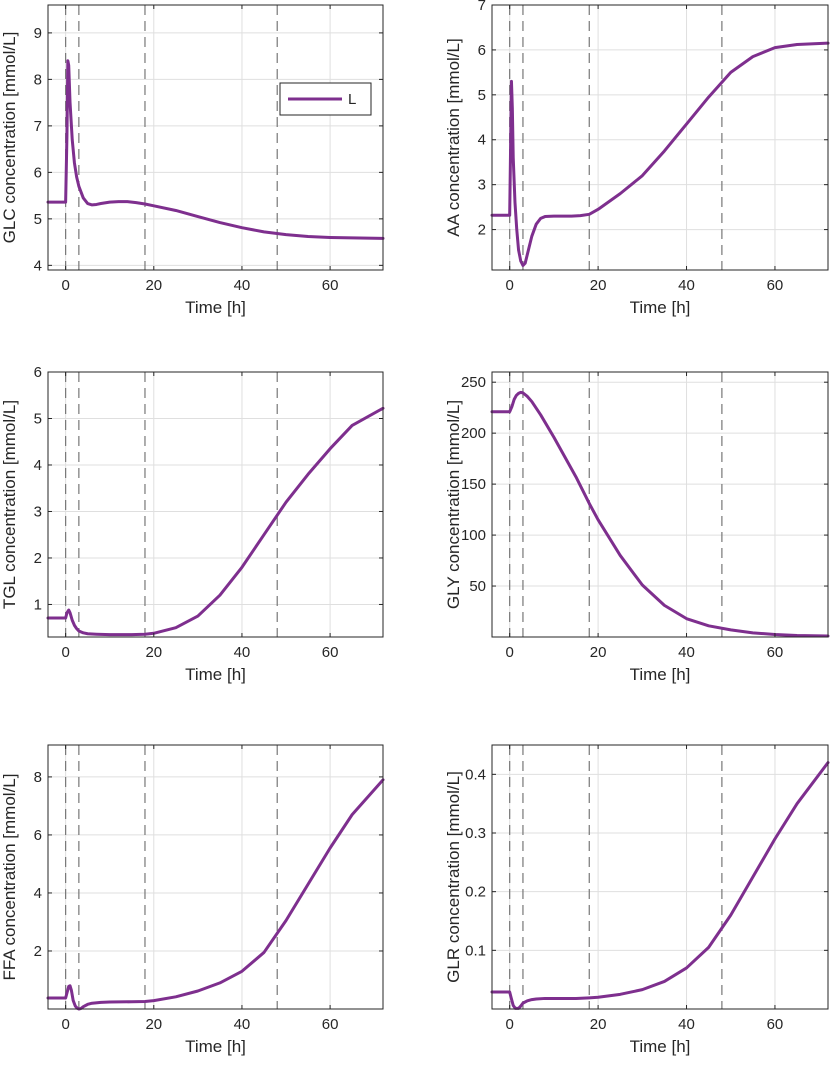  Describe the element at coordinates (475, 950) in the screenshot. I see `y-tick-label: 0.1` at that location.